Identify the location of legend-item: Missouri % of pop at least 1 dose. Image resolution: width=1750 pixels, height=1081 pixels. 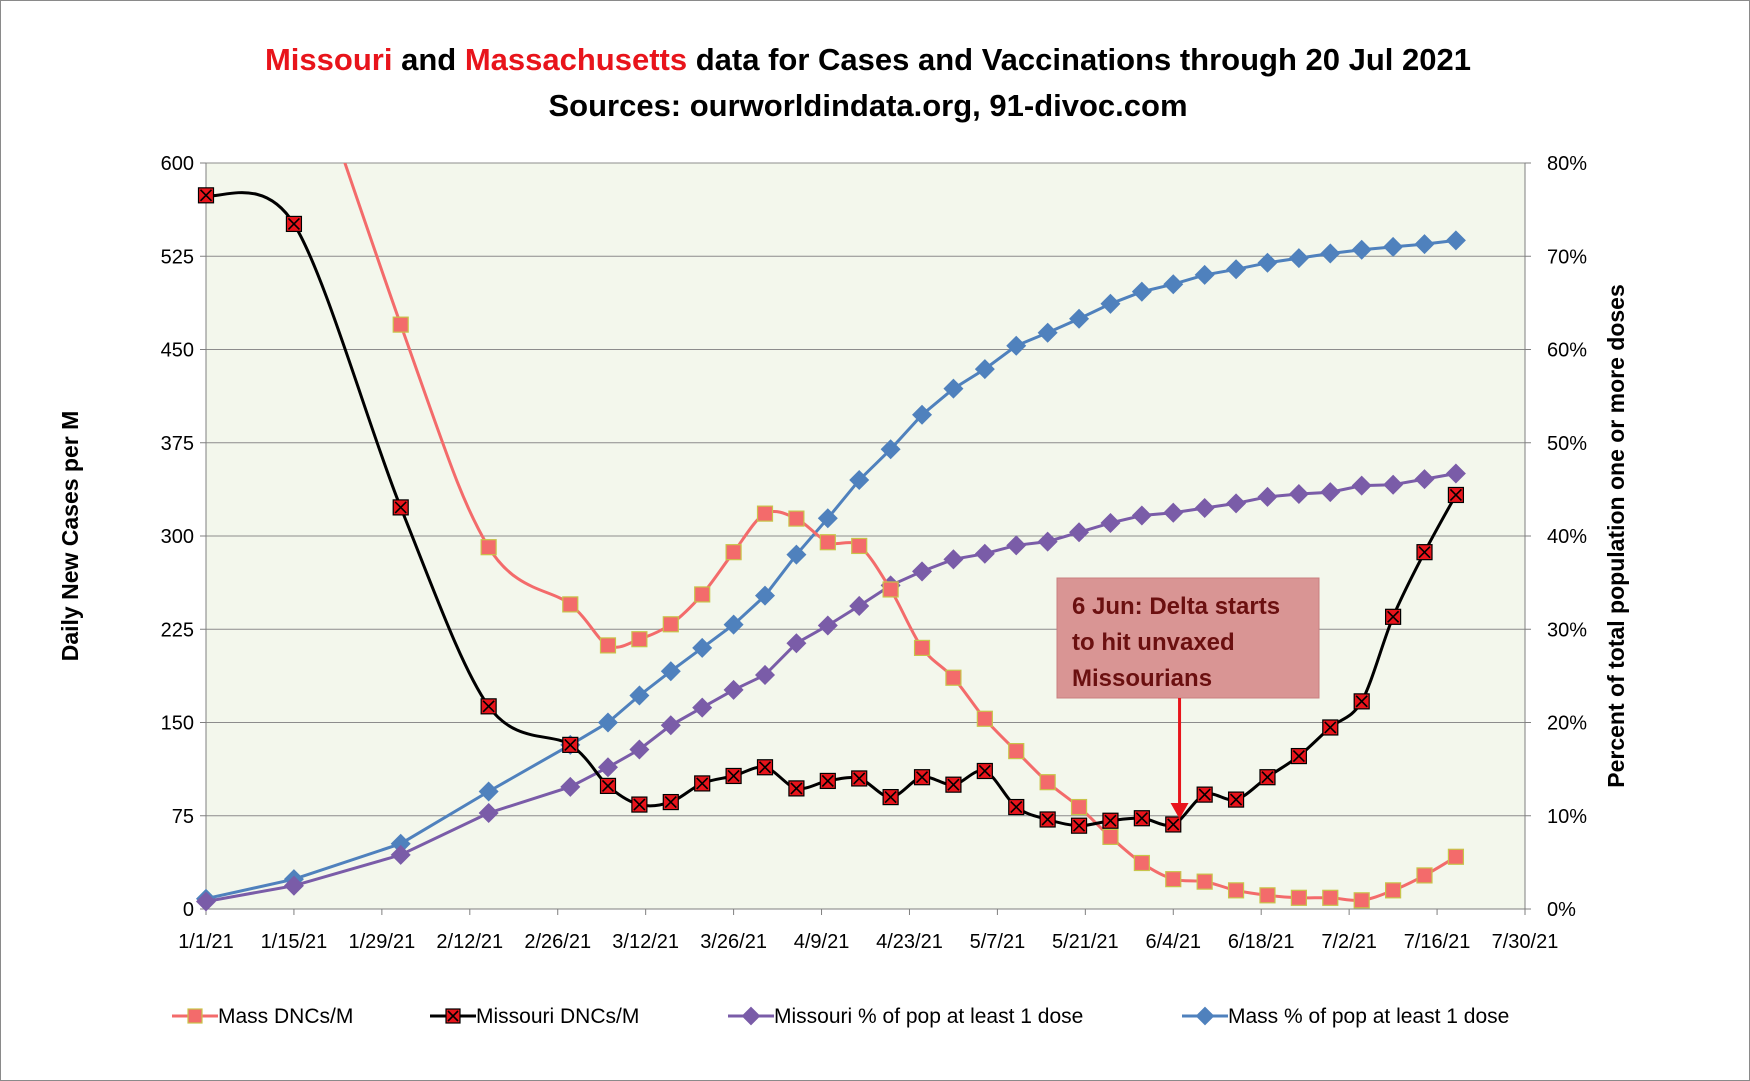
(905, 1016).